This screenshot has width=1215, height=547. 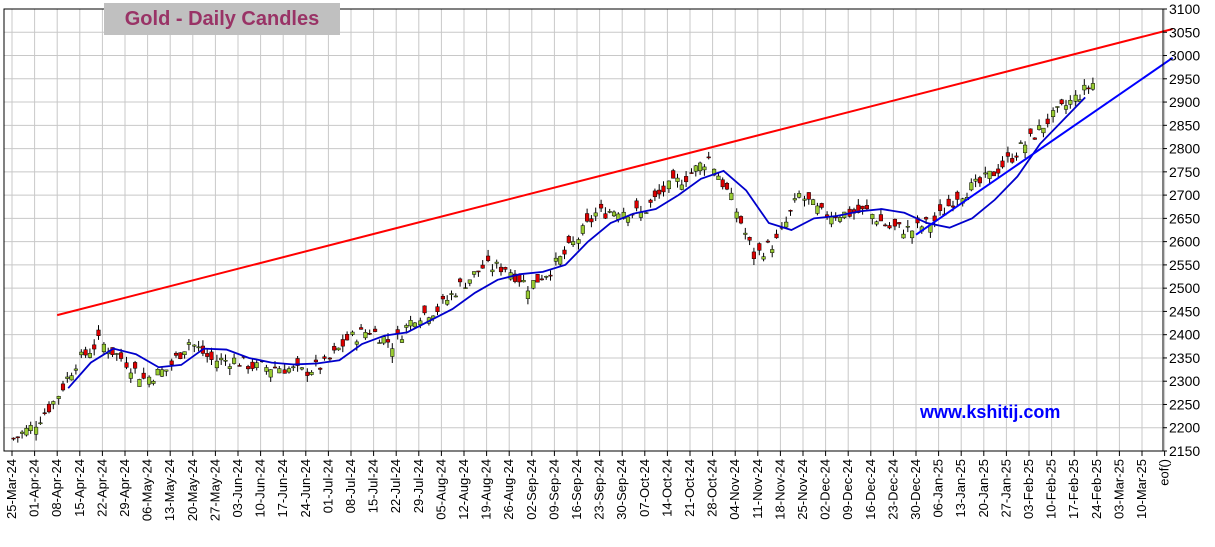 What do you see at coordinates (192, 490) in the screenshot?
I see `x-tick-label: 20-May-24` at bounding box center [192, 490].